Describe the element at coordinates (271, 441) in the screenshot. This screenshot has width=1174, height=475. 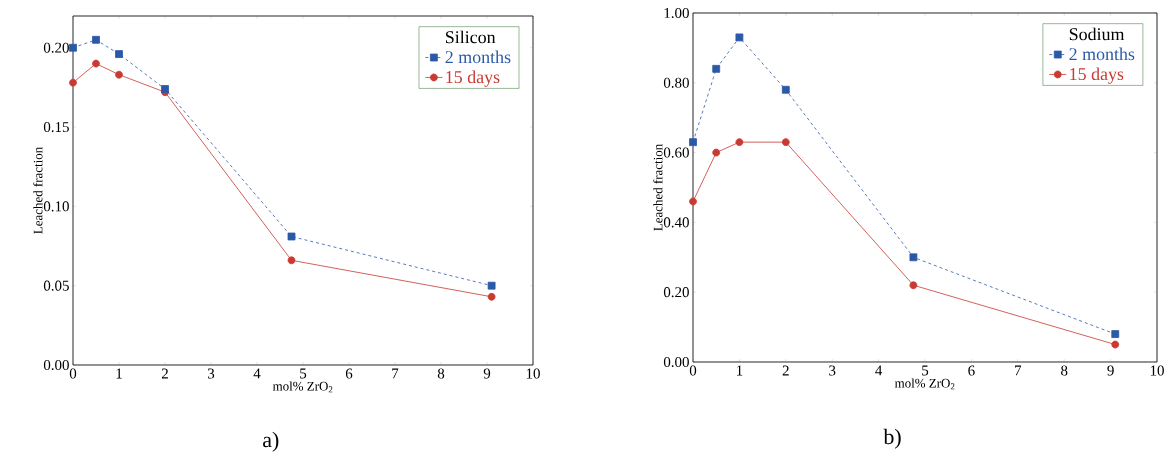
I see `text: a)` at that location.